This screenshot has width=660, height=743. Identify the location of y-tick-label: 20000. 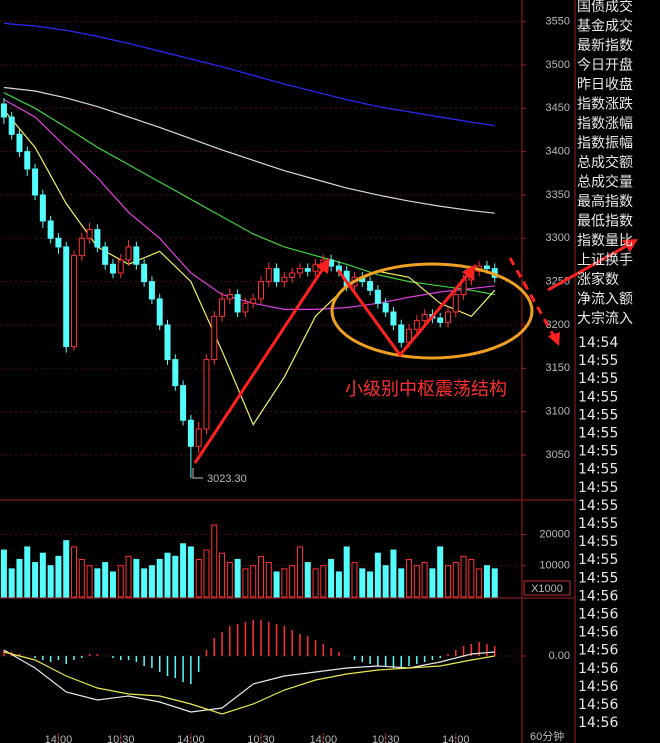
(554, 534).